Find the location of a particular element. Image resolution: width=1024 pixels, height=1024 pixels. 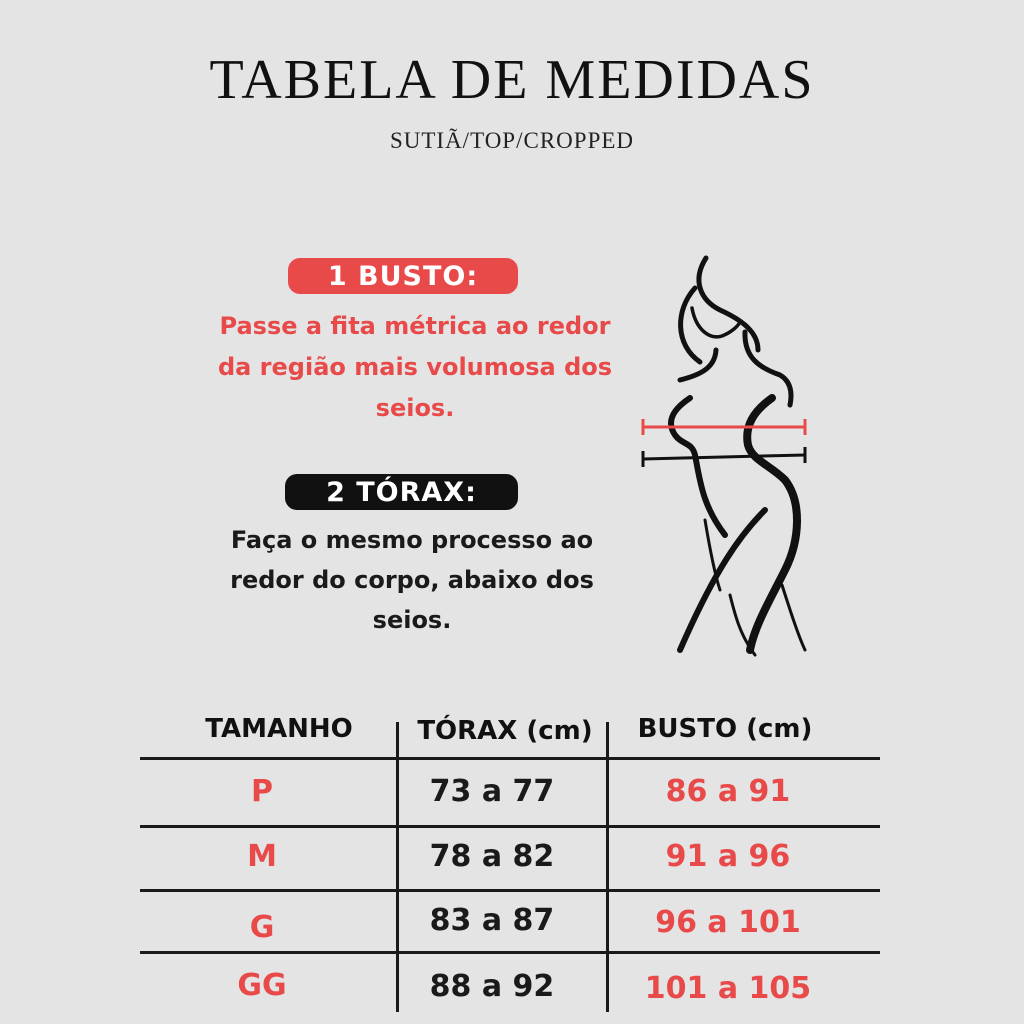

bust-measure-line is located at coordinates (724, 427).